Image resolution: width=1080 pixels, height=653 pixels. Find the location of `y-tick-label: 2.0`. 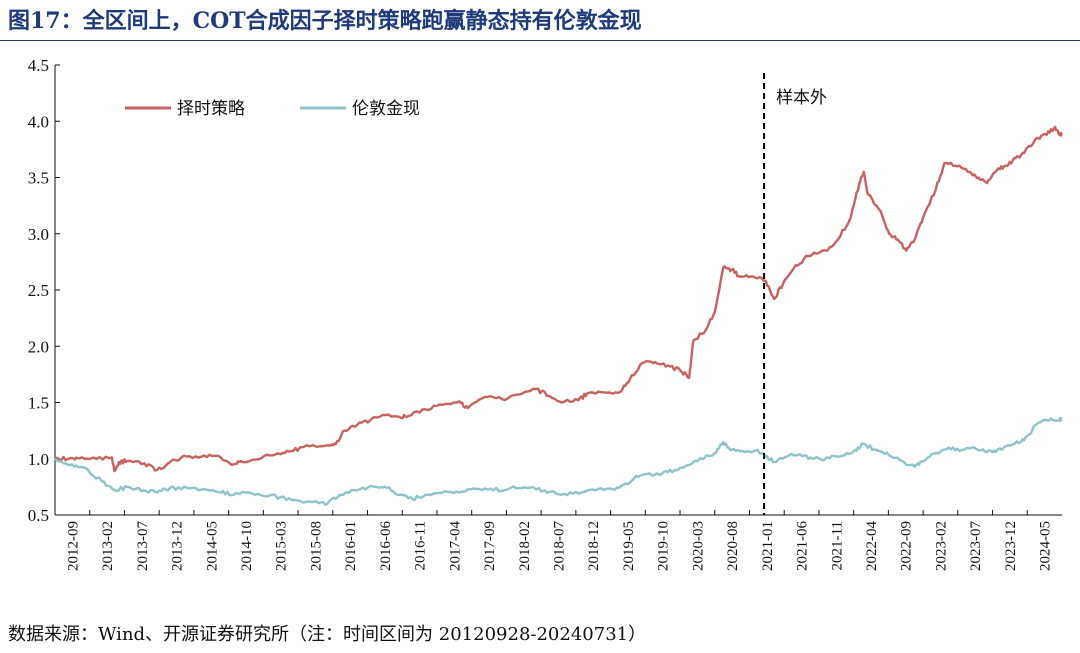

y-tick-label: 2.0 is located at coordinates (38, 346).